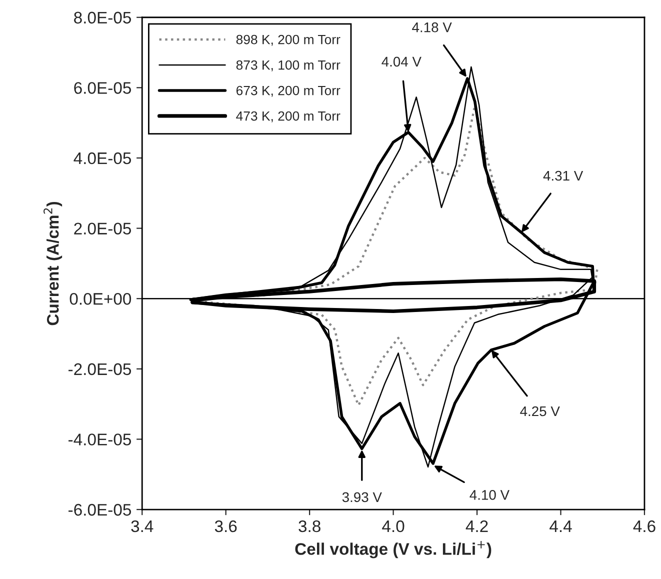  Describe the element at coordinates (644, 526) in the screenshot. I see `x-tick-label: 4.6` at that location.